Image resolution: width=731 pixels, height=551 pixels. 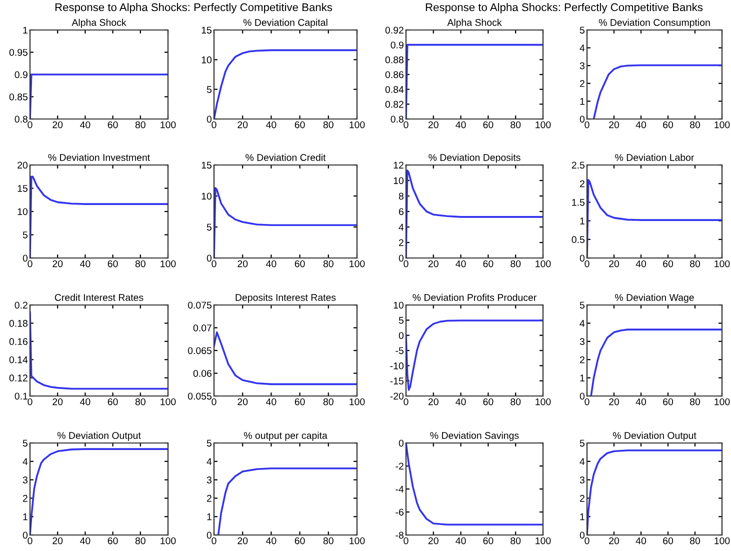 I want to click on y-tick-label: 0.8, so click(x=397, y=119).